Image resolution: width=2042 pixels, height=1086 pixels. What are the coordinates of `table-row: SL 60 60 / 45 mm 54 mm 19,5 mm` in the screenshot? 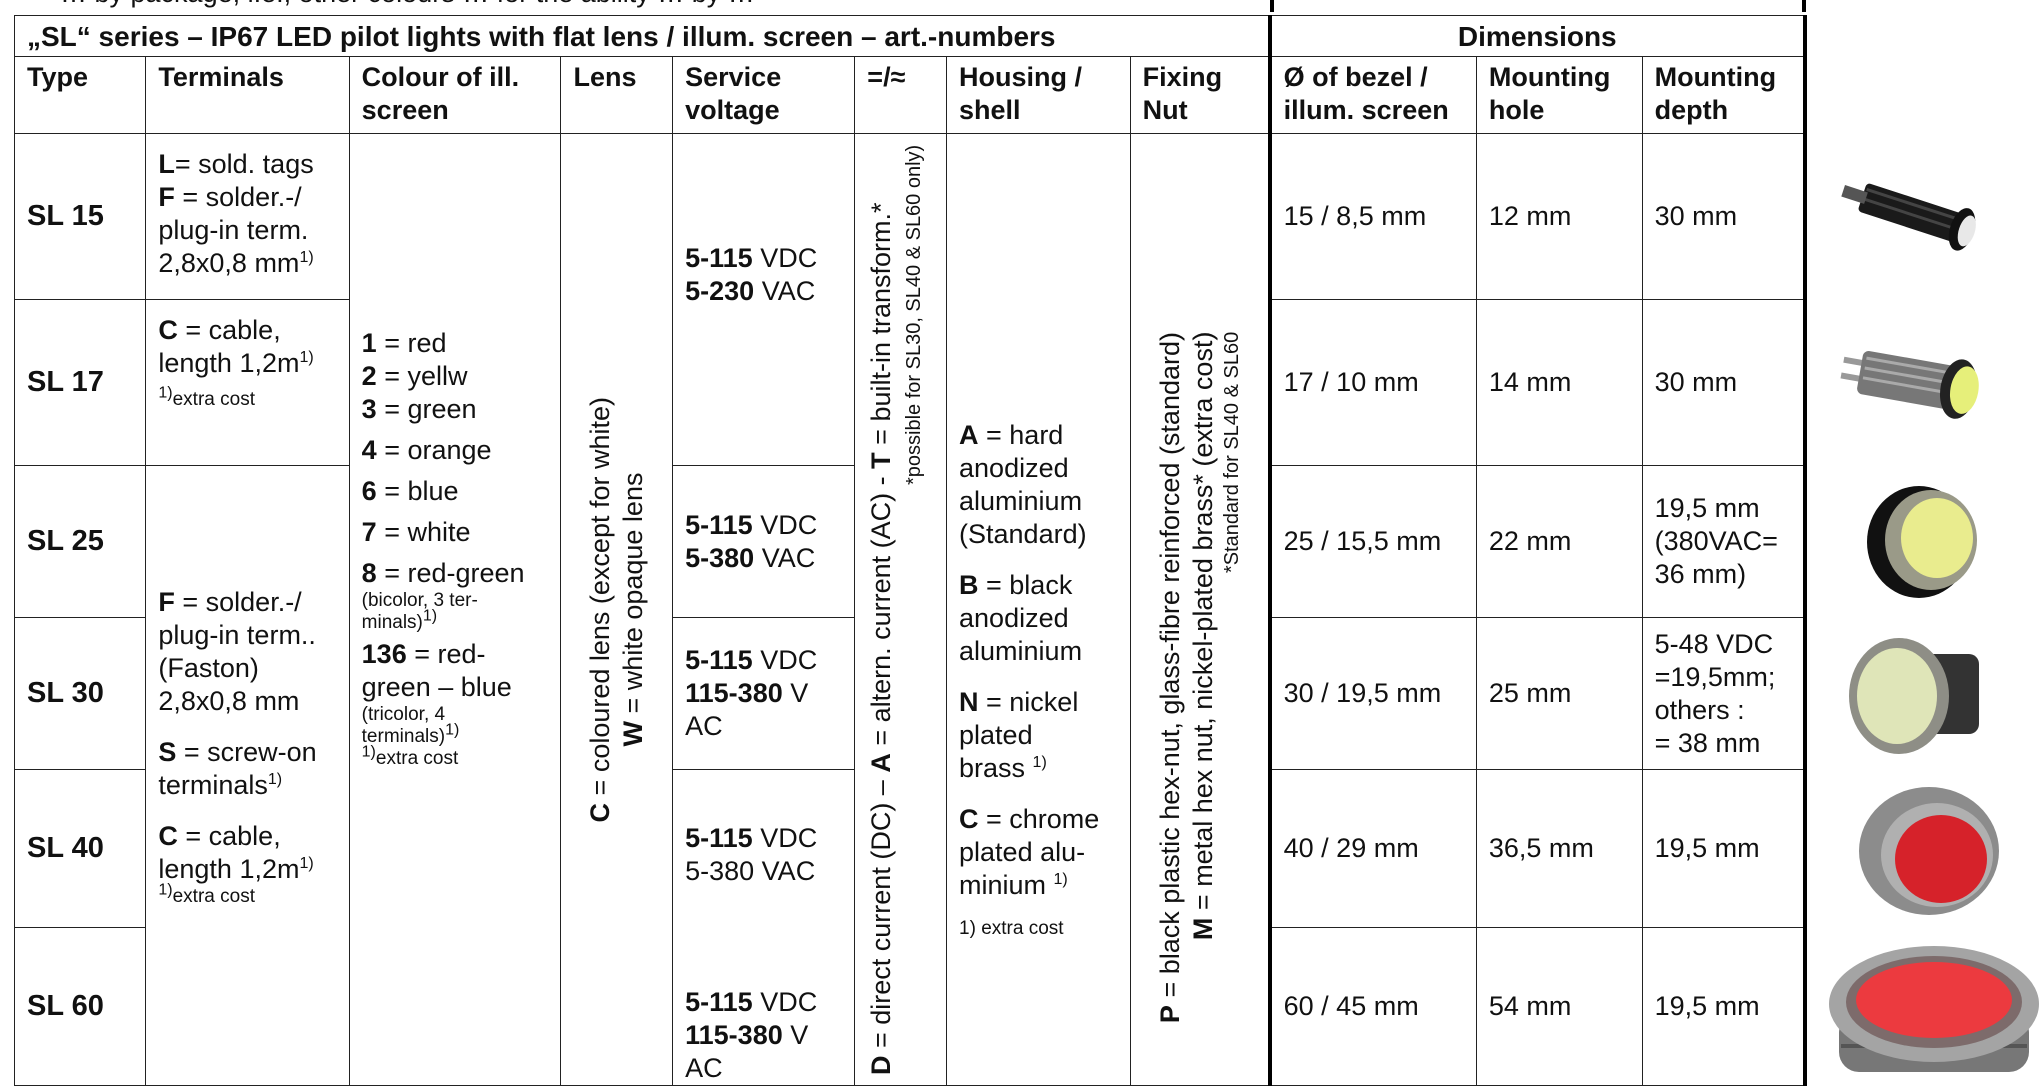 It's located at (1027, 1006).